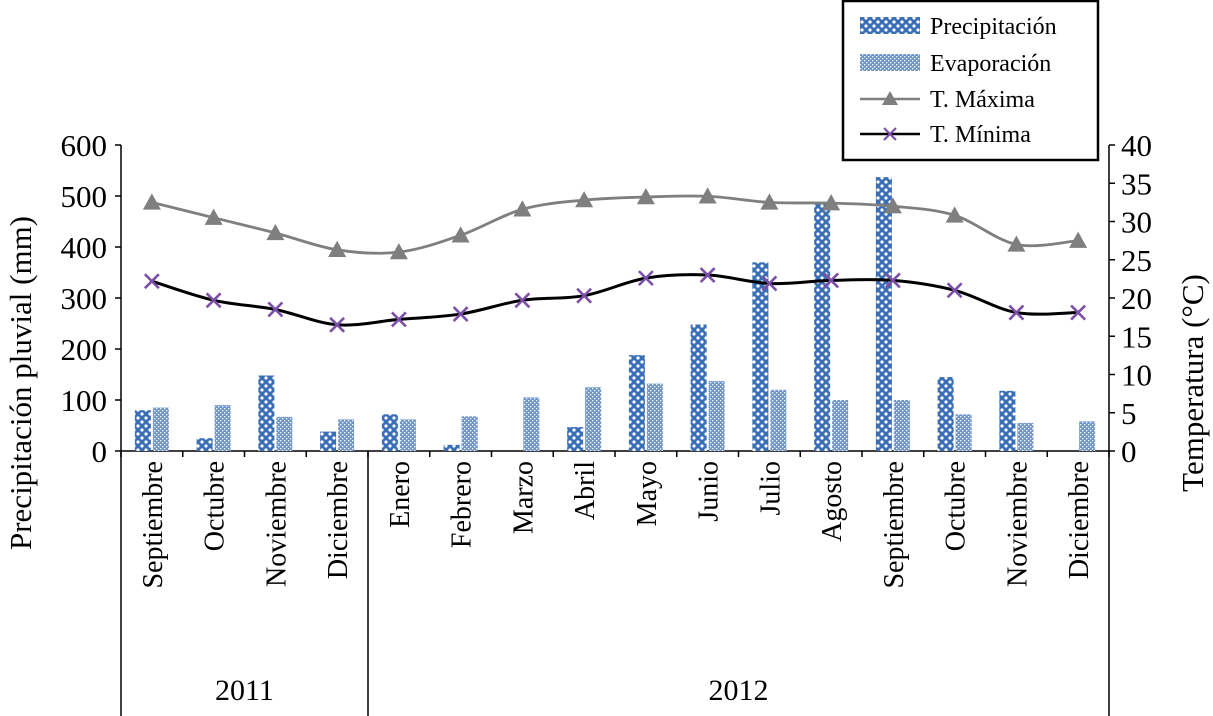  What do you see at coordinates (400, 494) in the screenshot?
I see `x-category-label: Enero` at bounding box center [400, 494].